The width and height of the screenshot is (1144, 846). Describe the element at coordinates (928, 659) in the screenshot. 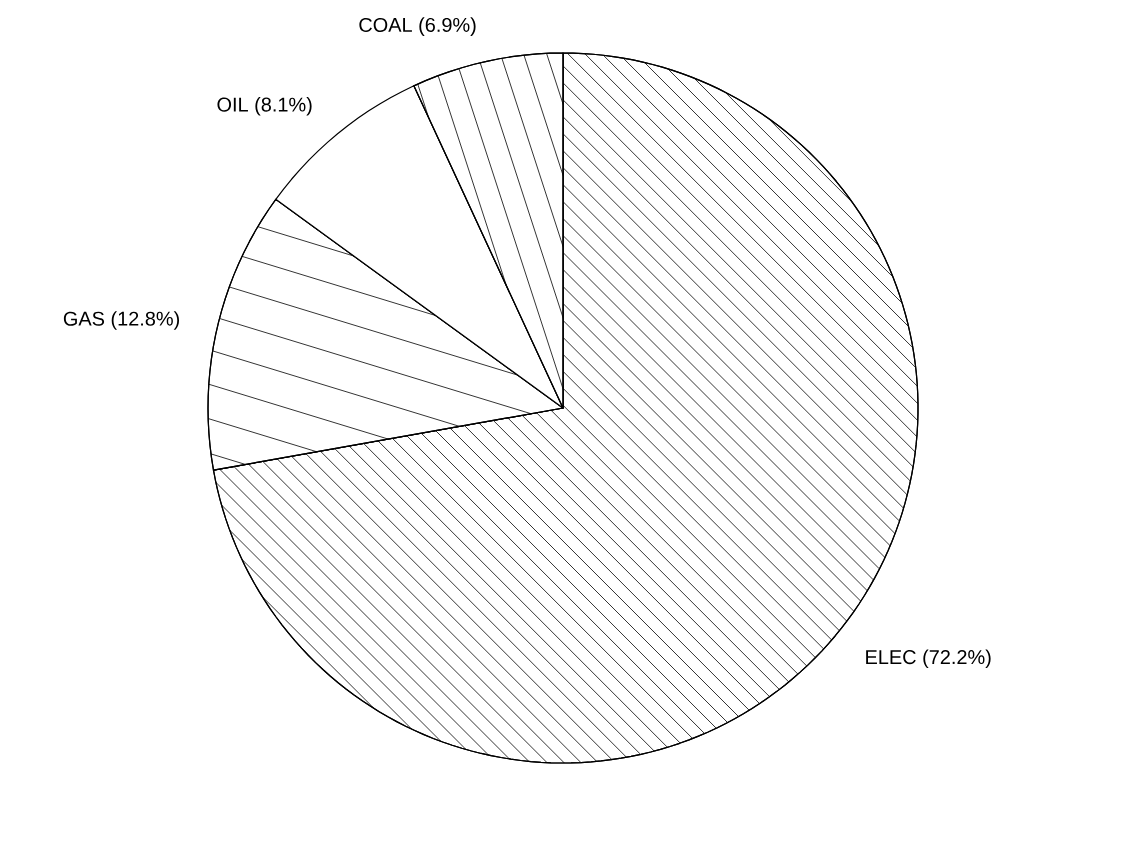

I see `slice-label: ELEC (72.2%)` at that location.